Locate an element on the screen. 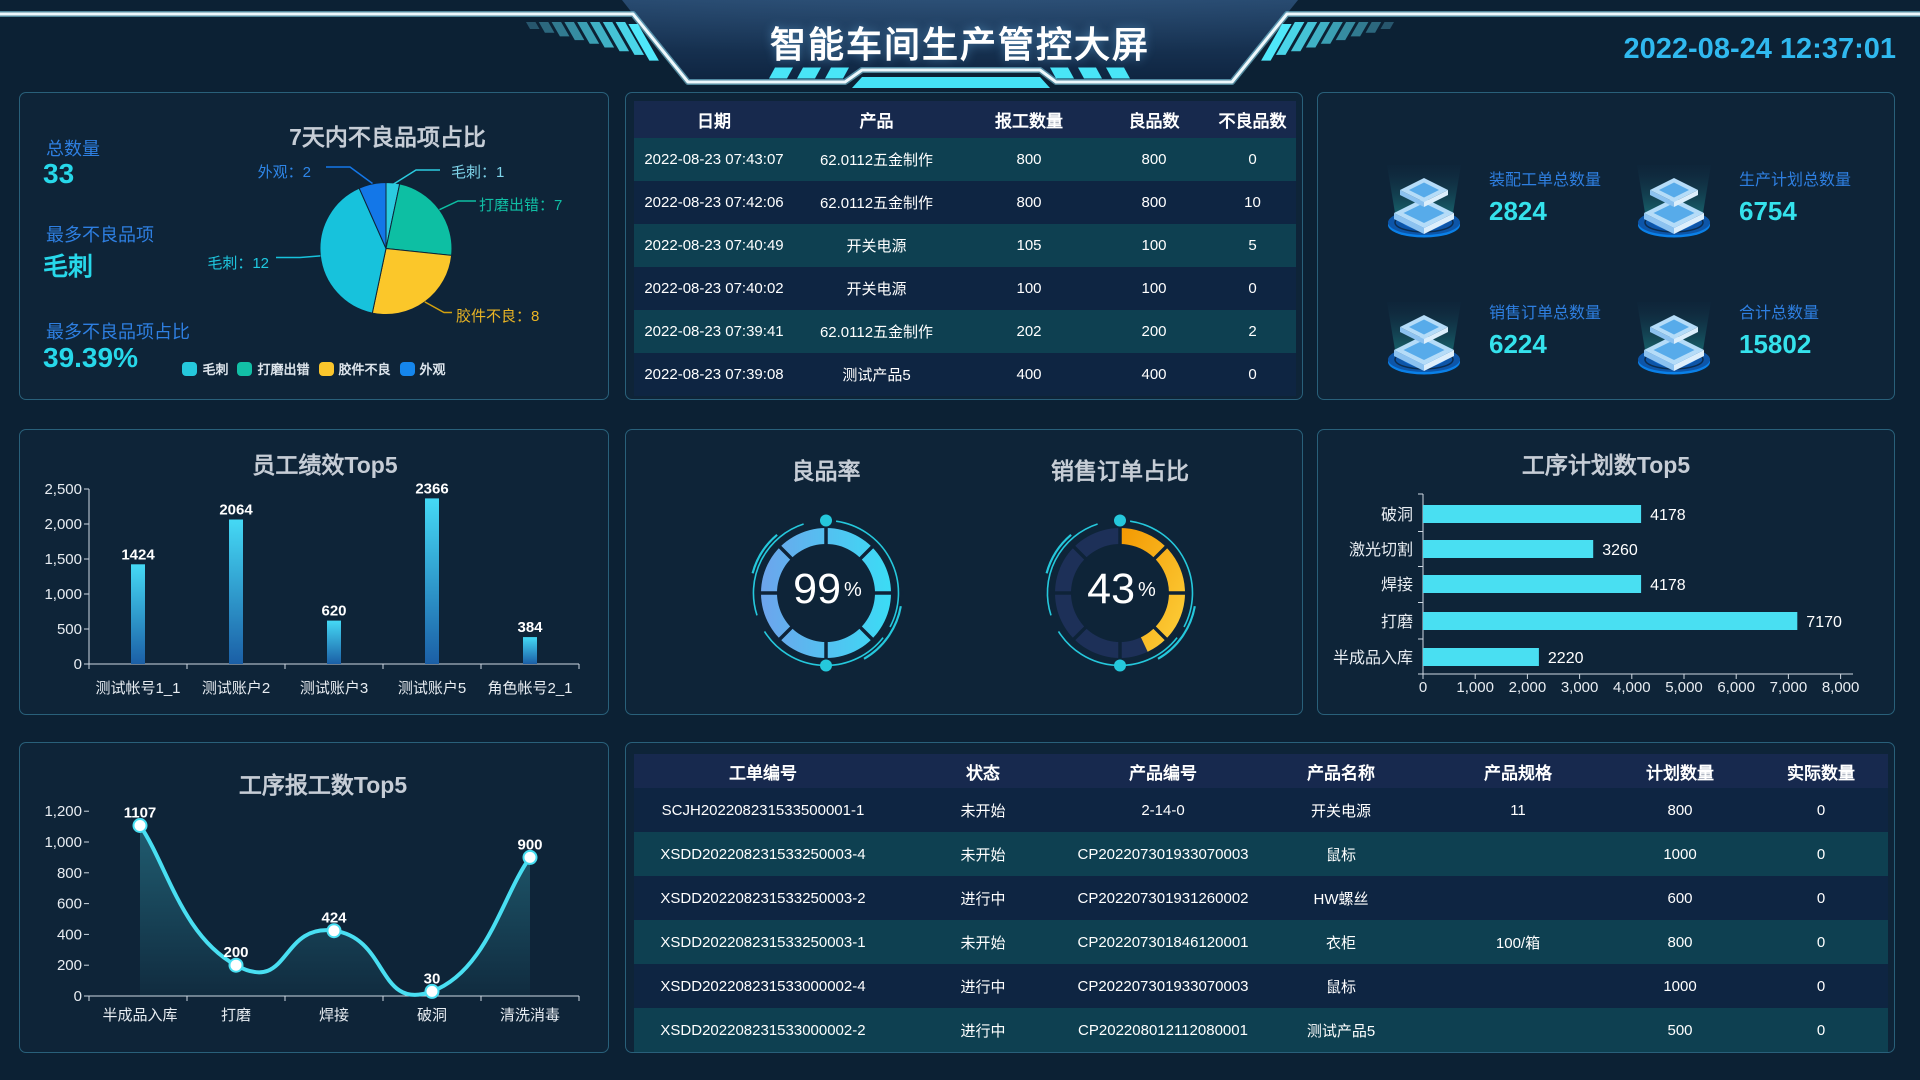 The width and height of the screenshot is (1920, 1080). svg-text: 2366 is located at coordinates (431, 488).